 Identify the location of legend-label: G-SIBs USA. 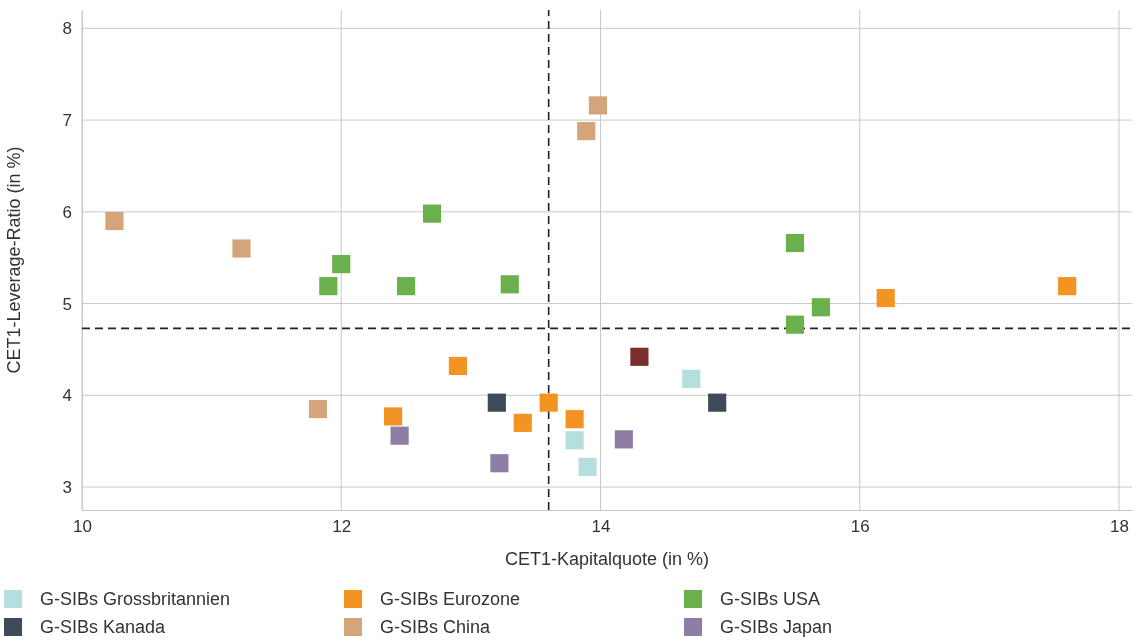
(770, 599).